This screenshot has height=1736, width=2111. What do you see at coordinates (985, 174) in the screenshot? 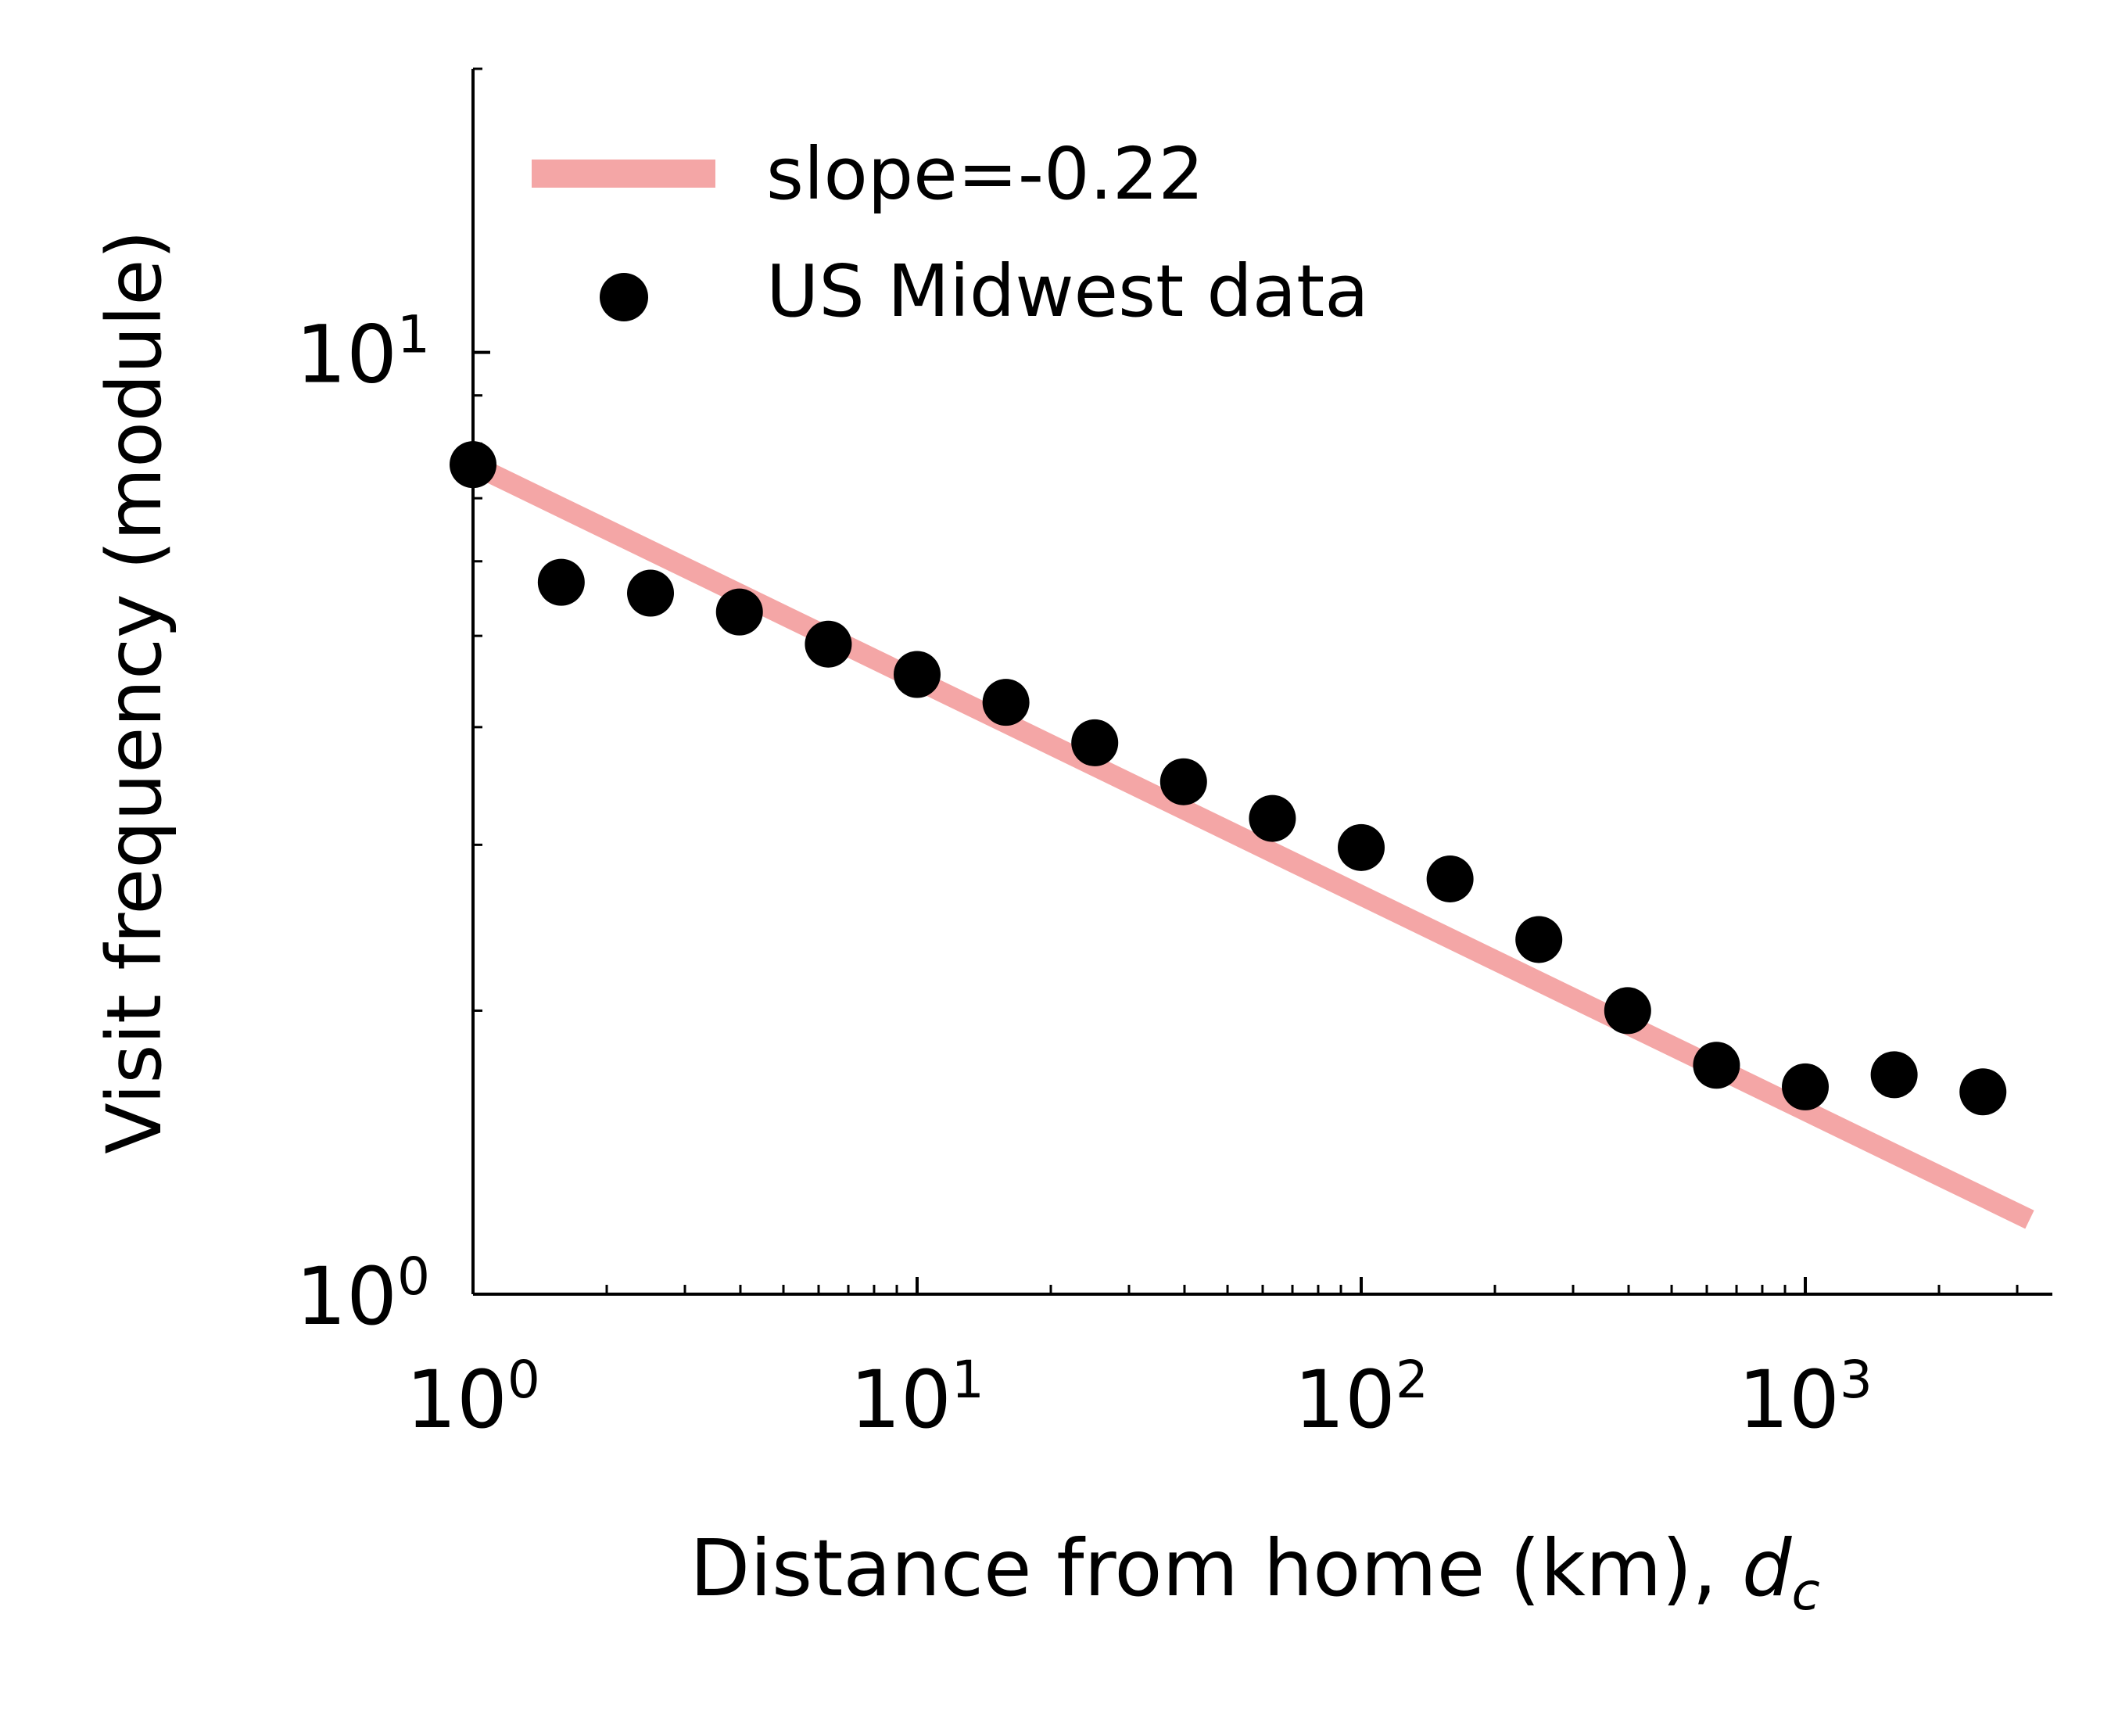
I see `legend-label: slope=-0.22` at bounding box center [985, 174].